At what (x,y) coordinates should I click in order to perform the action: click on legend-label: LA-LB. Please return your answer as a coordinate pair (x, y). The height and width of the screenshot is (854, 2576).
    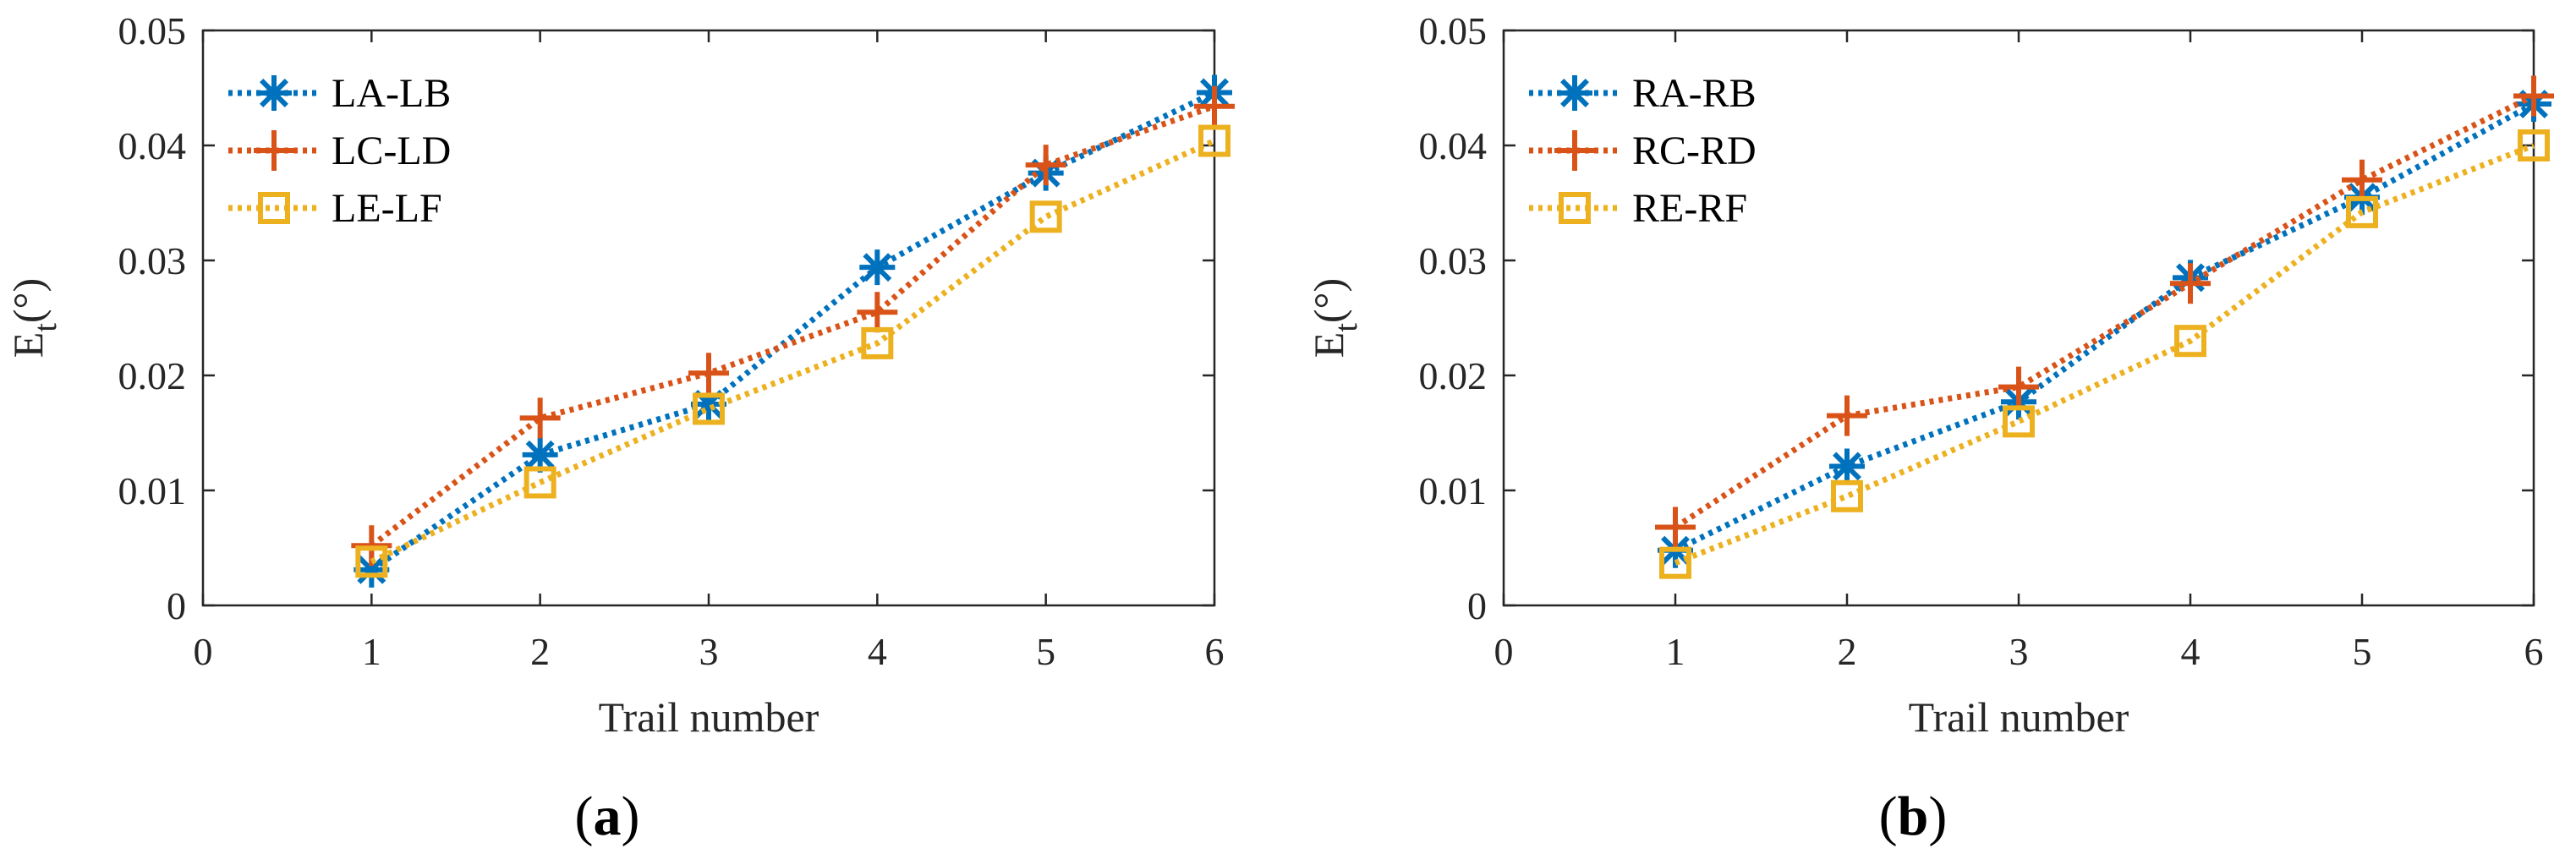
    Looking at the image, I should click on (391, 93).